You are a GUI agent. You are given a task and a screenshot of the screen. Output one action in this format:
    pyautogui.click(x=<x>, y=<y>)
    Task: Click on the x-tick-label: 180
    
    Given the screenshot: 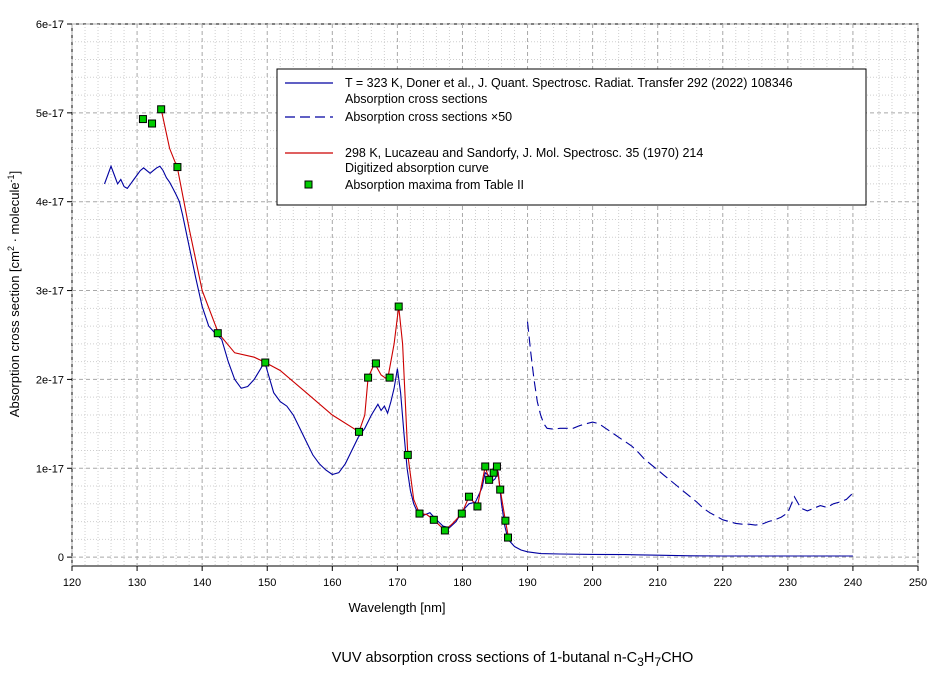 What is the action you would take?
    pyautogui.click(x=462, y=583)
    